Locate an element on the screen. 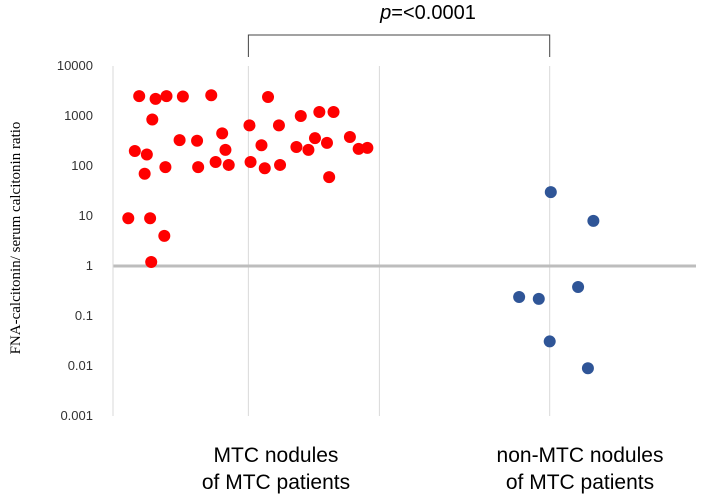 The height and width of the screenshot is (498, 709). y-tick-label-1: 0.001 is located at coordinates (76, 415).